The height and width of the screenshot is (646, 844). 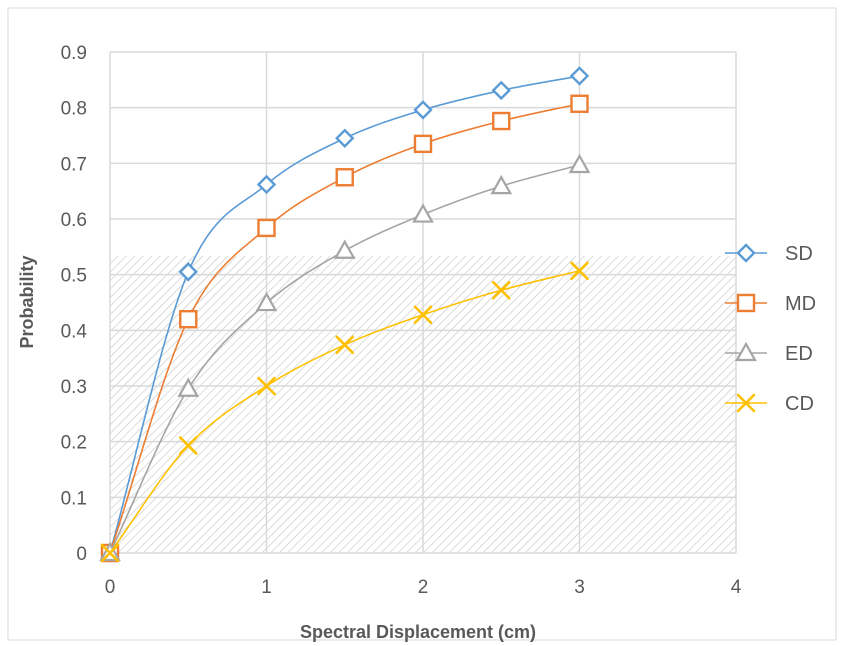 What do you see at coordinates (74, 53) in the screenshot?
I see `y-tick-label: 0.9` at bounding box center [74, 53].